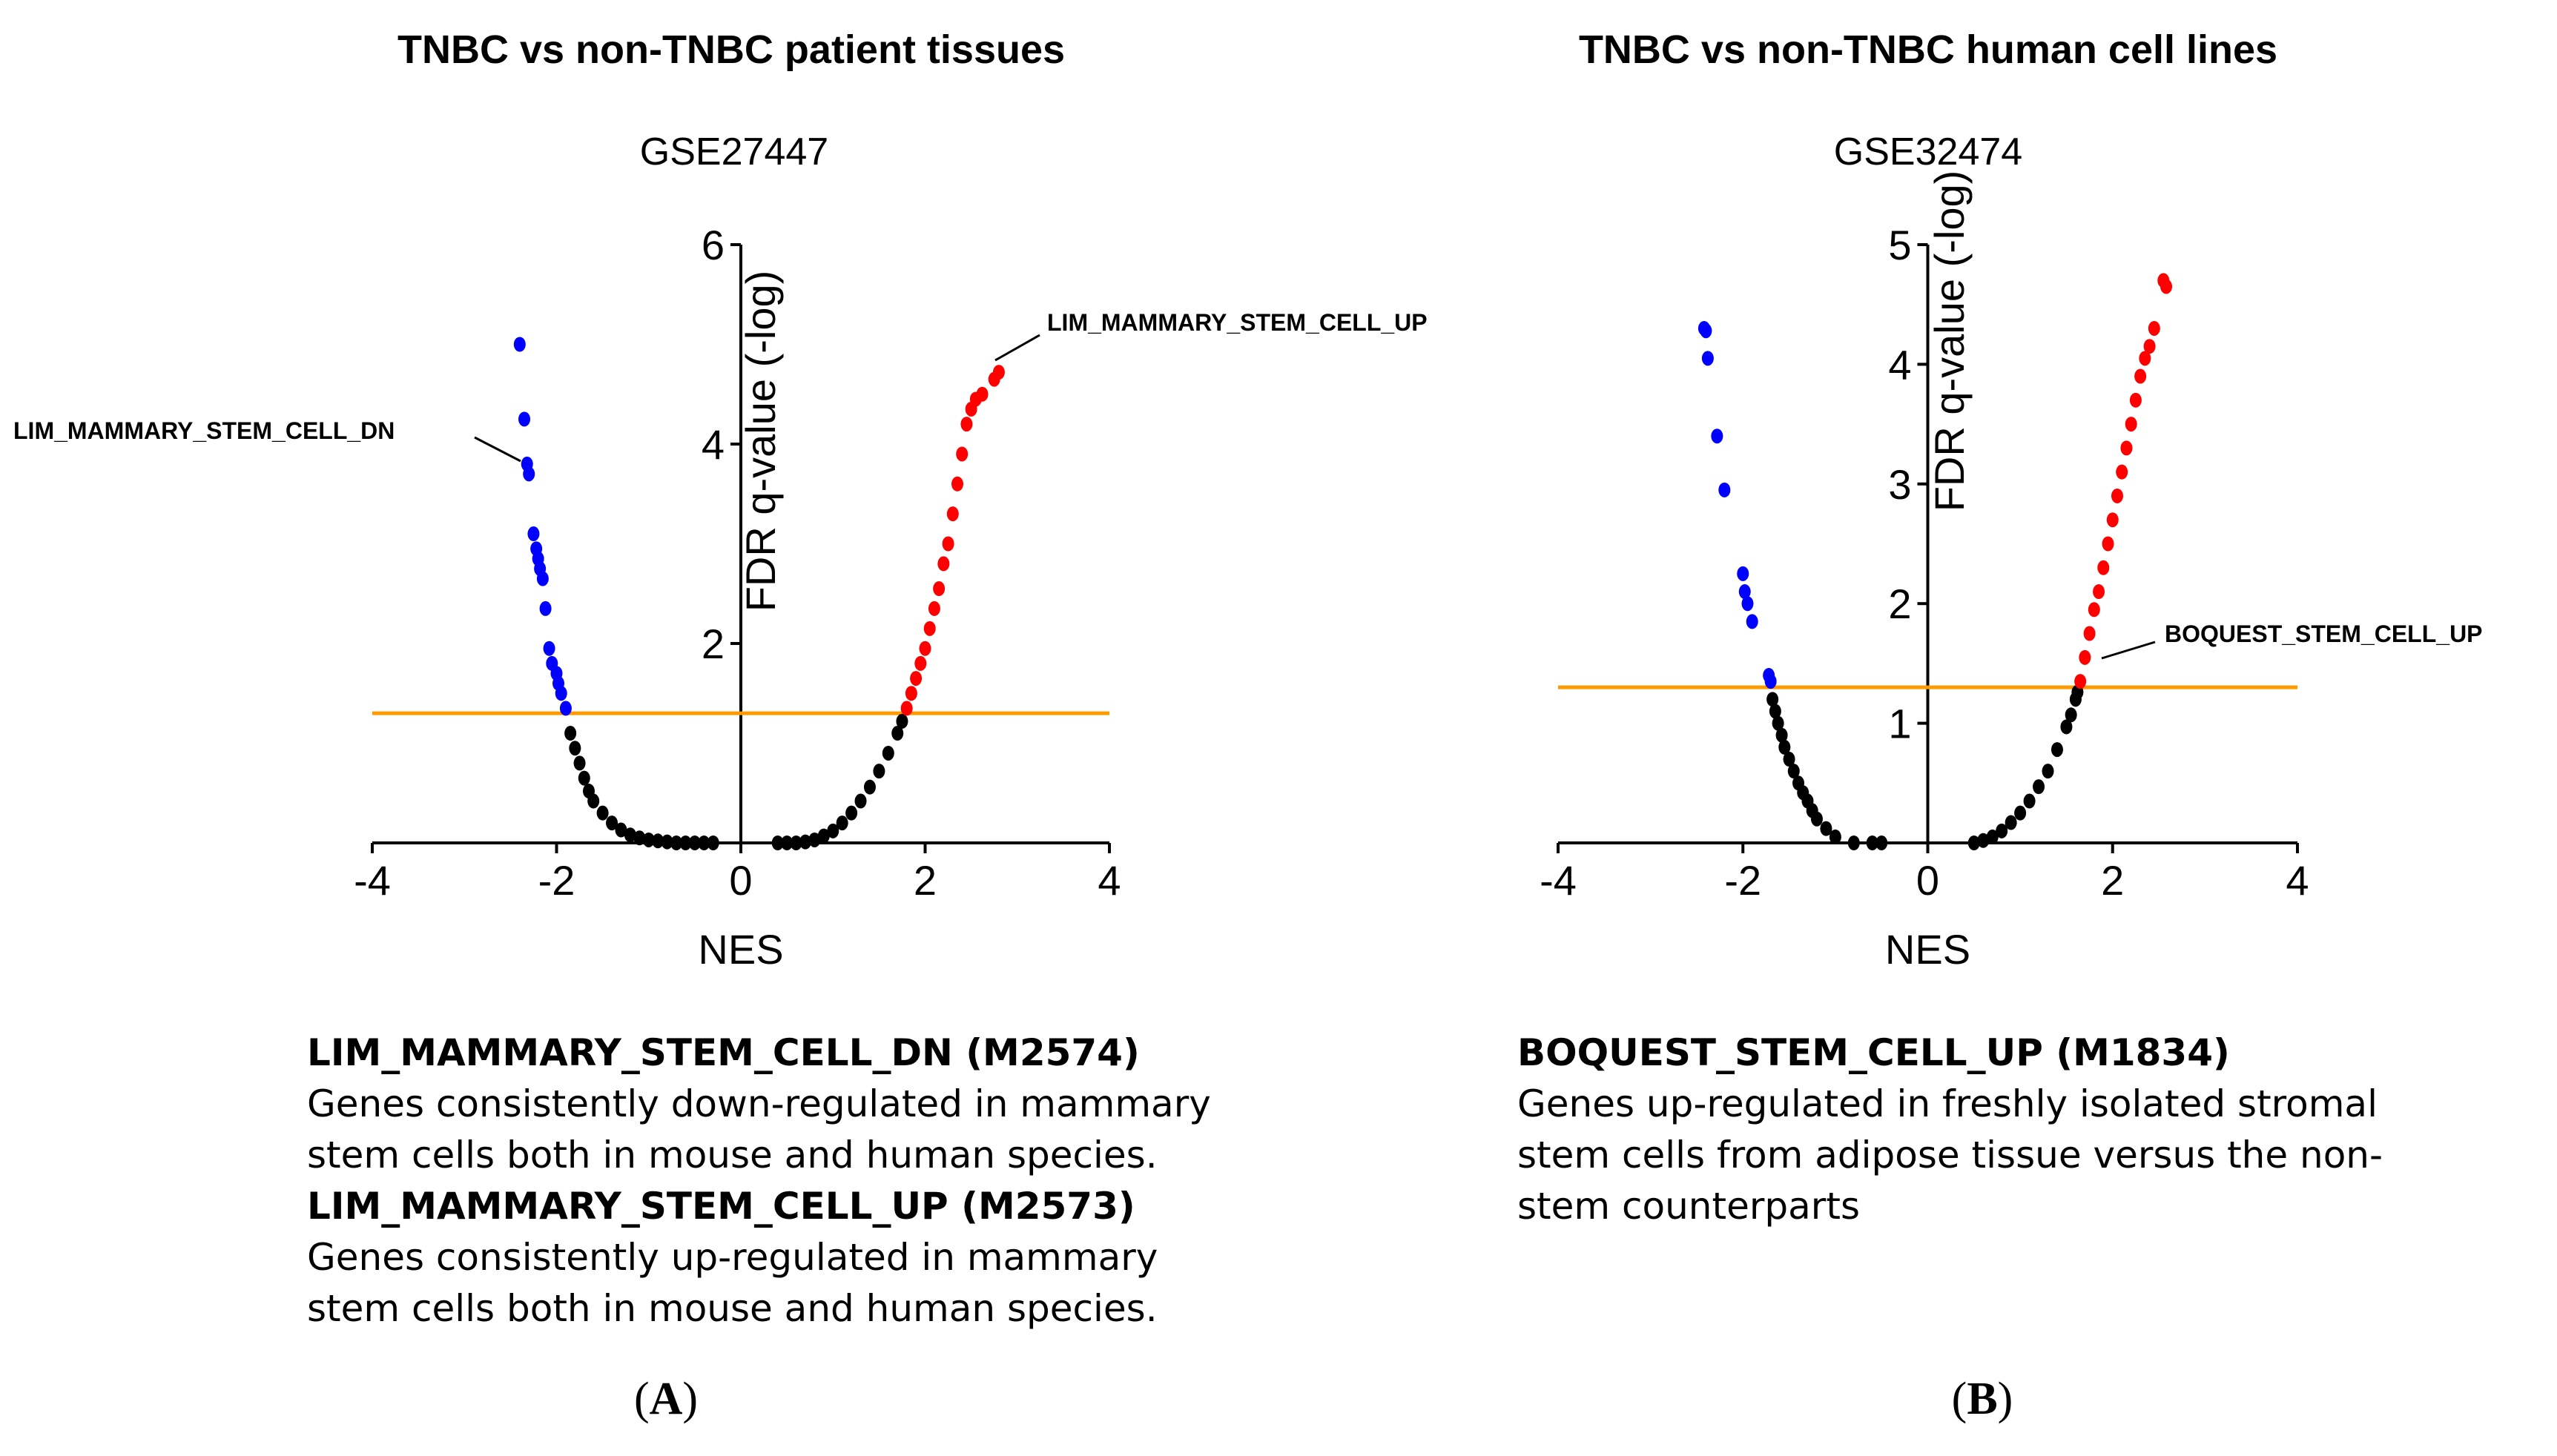  Describe the element at coordinates (2324, 634) in the screenshot. I see `annotation-label: BOQUEST_STEM_CELL_UP` at that location.